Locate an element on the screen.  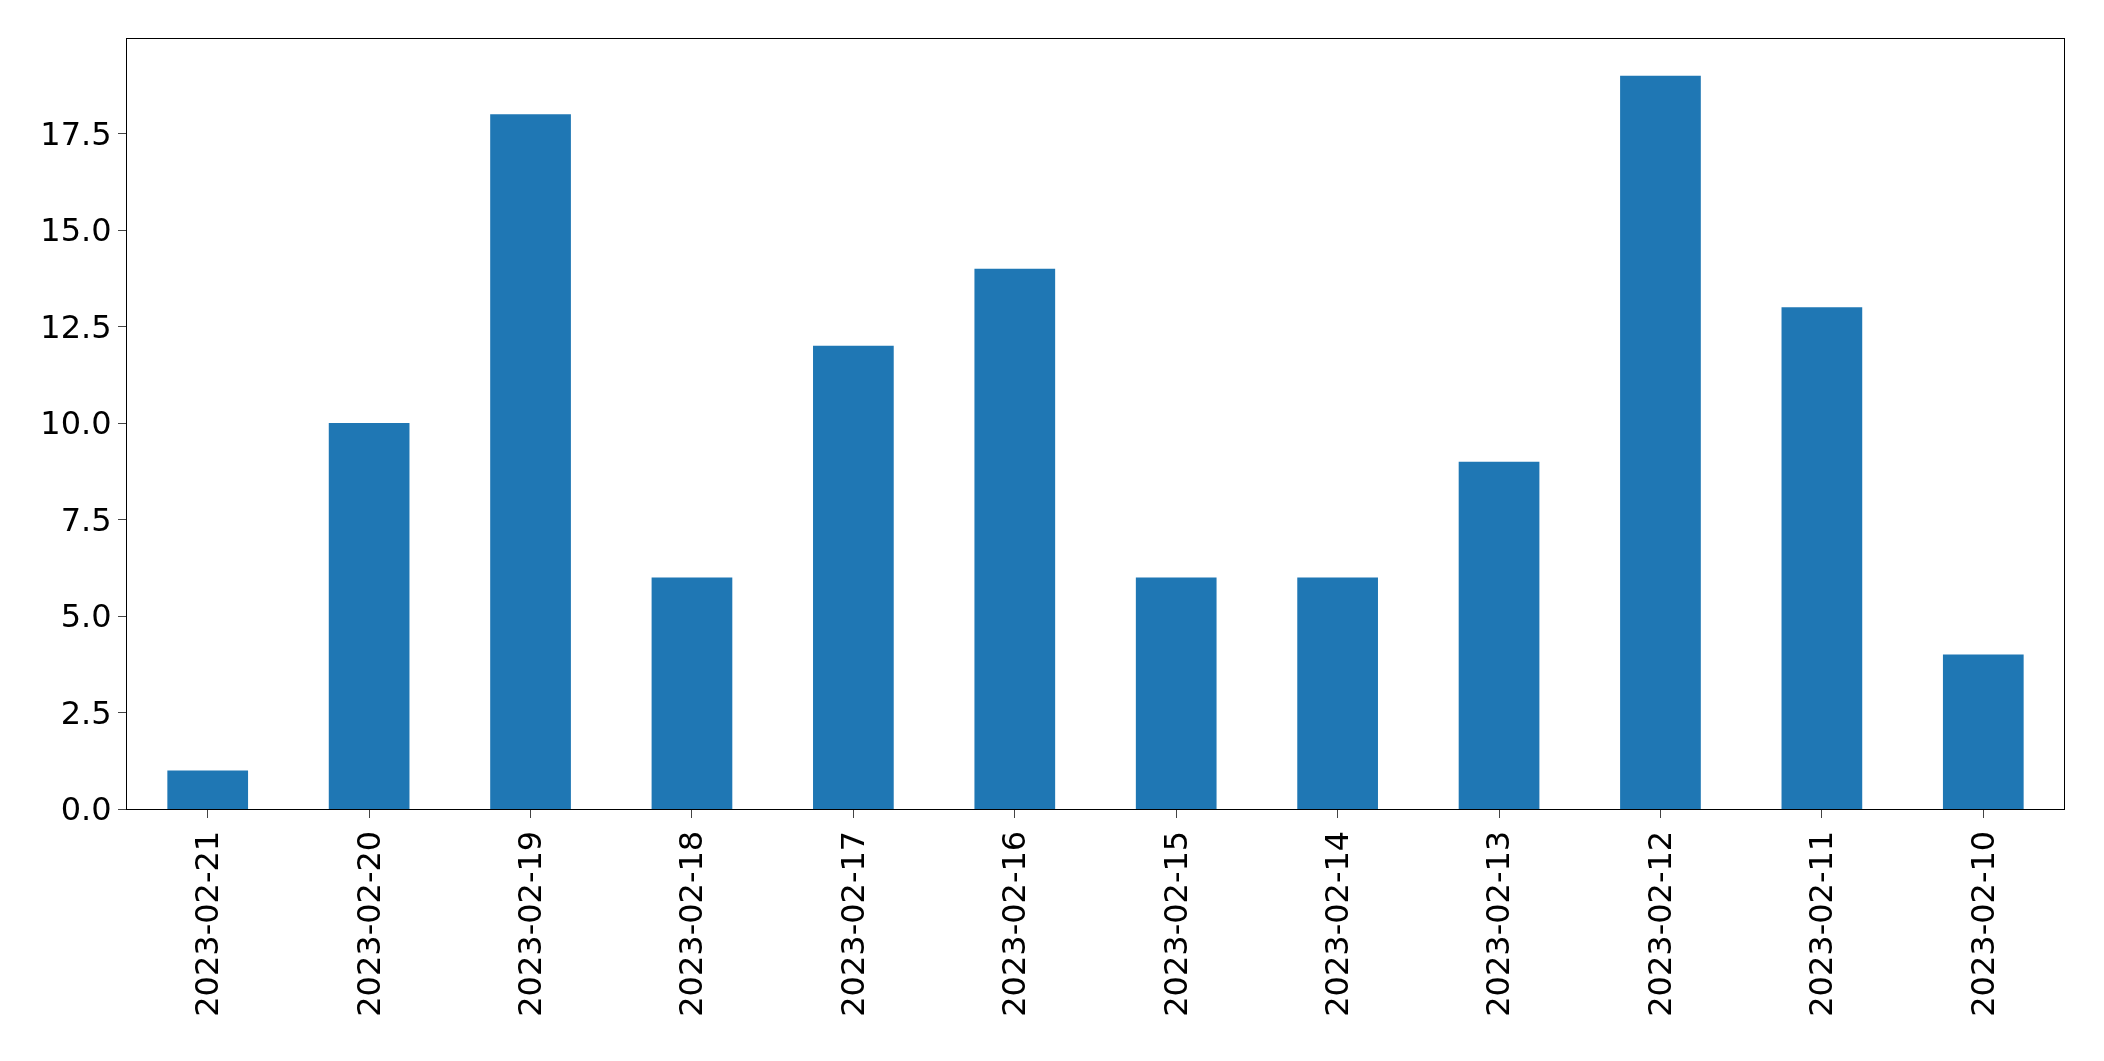
x-tick-label: 2023-02-12 is located at coordinates (1659, 923).